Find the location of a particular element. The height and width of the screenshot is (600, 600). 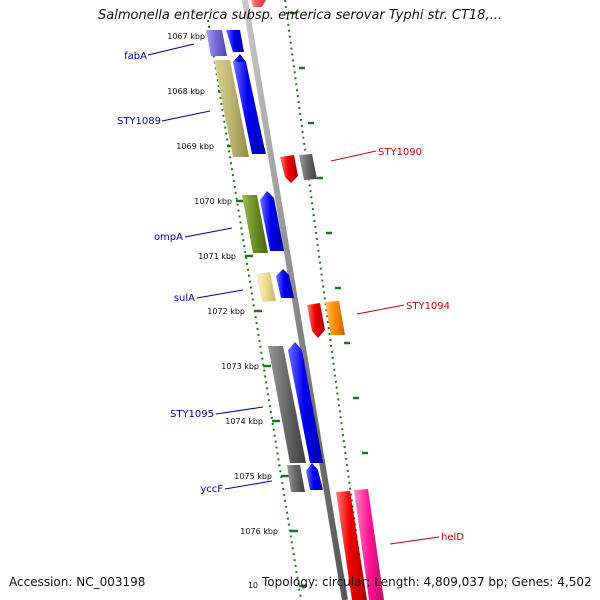

gene-label-STY1094: STY1094 is located at coordinates (428, 306).